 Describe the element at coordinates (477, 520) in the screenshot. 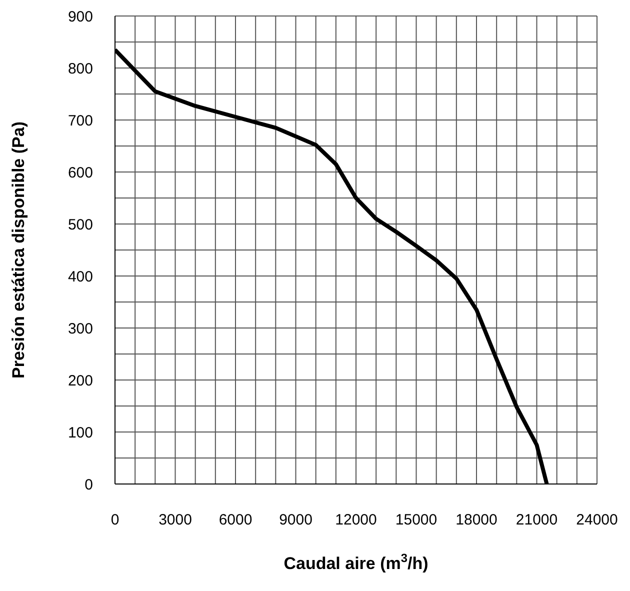

I see `x-tick-label: 18000` at that location.